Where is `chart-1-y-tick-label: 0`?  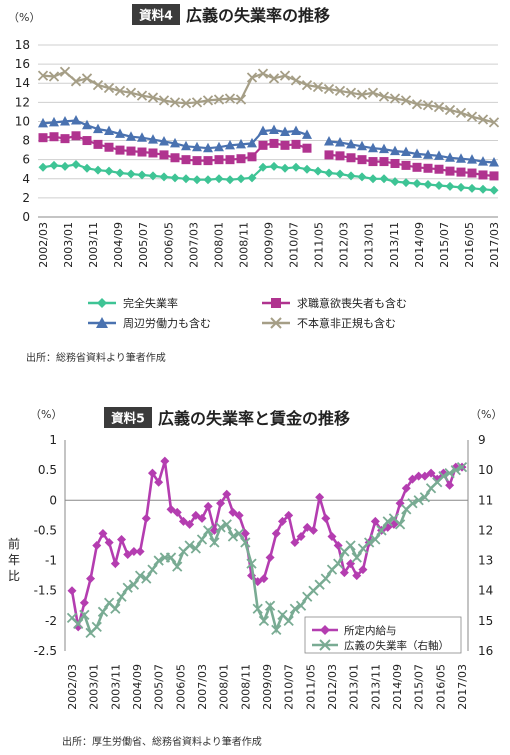
chart-1-y-tick-label: 0 is located at coordinates (26, 217).